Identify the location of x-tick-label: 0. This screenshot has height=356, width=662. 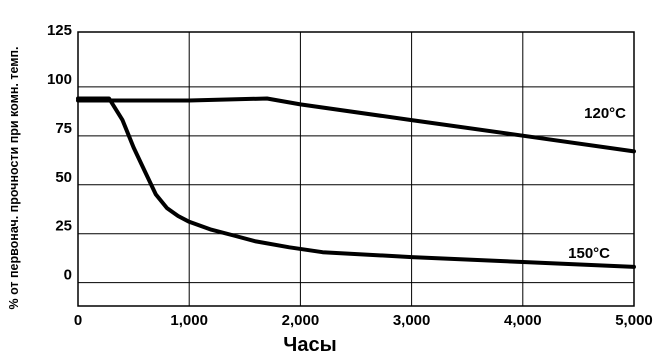
(78, 320).